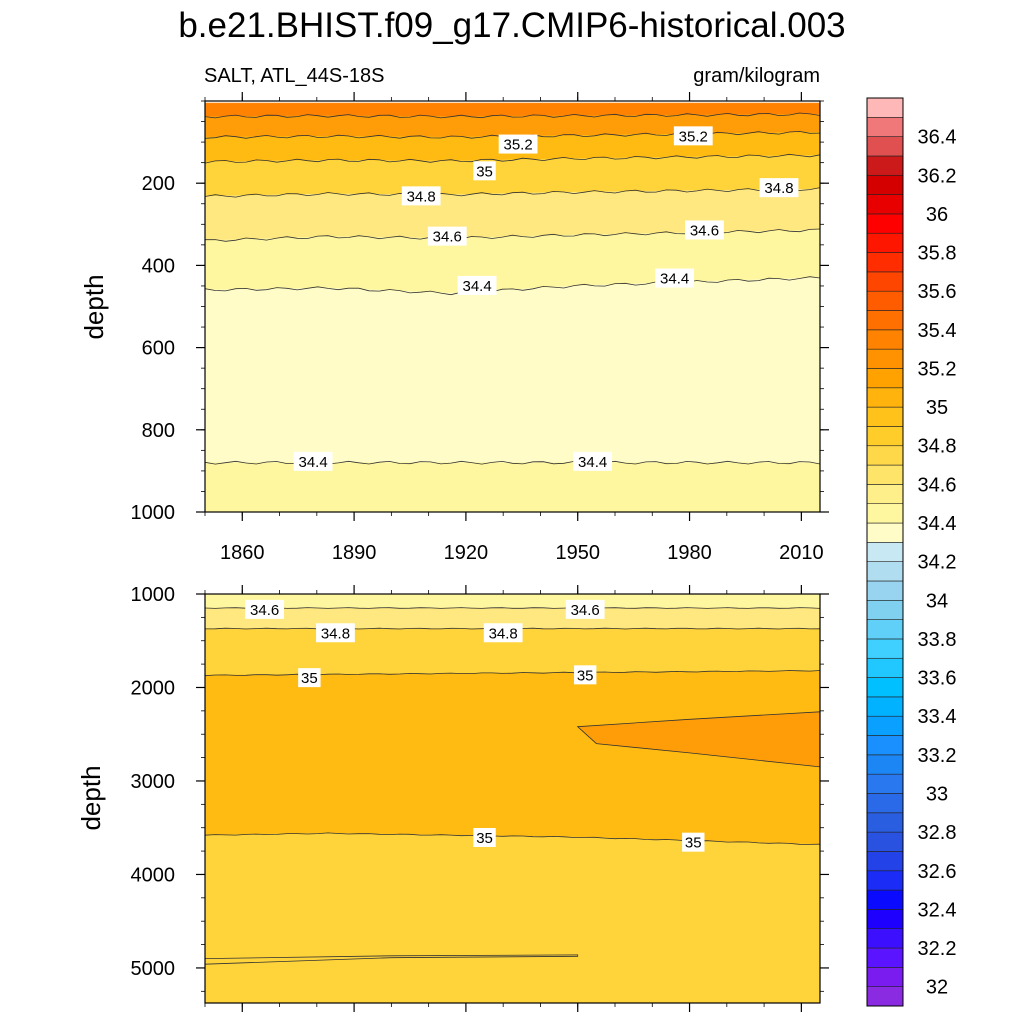 Image resolution: width=1024 pixels, height=1024 pixels. What do you see at coordinates (512, 601) in the screenshot?
I see `band-0-34.4-34.6` at bounding box center [512, 601].